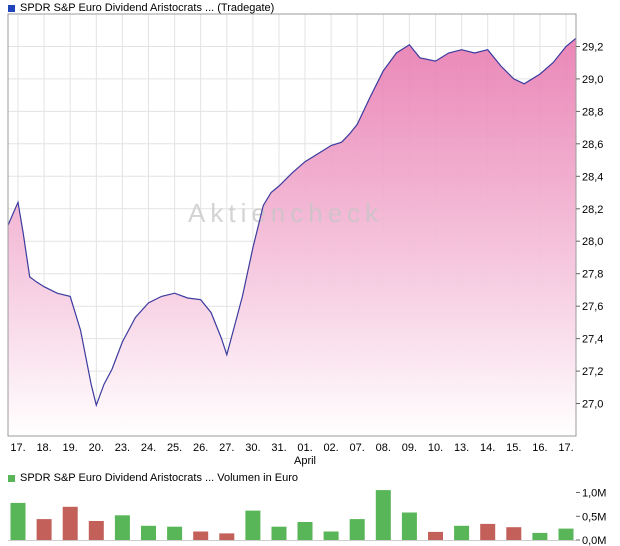 The image size is (620, 546). What do you see at coordinates (592, 242) in the screenshot?
I see `y-tick-label: 28,0` at bounding box center [592, 242].